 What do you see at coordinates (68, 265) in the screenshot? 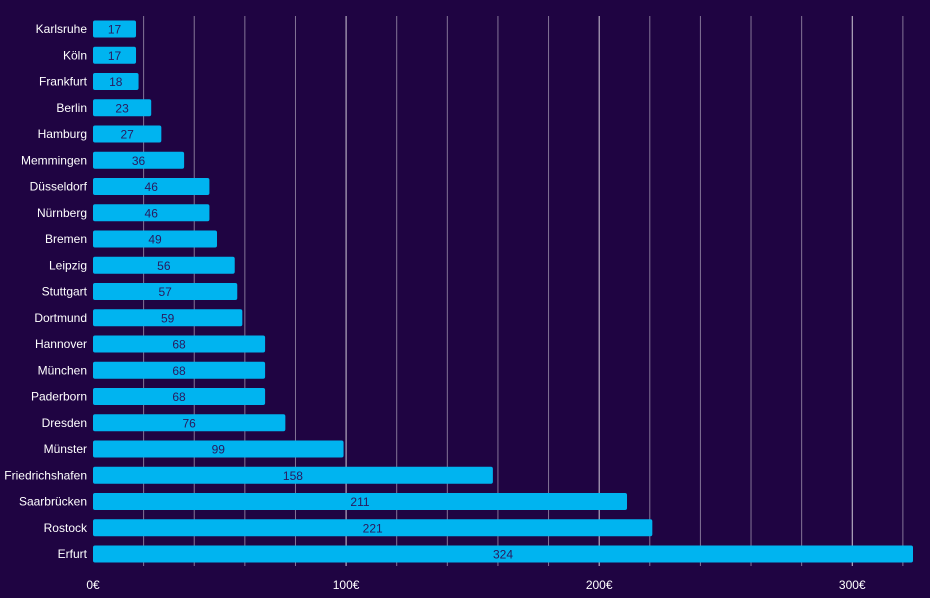
I see `category-label-9: Leipzig` at bounding box center [68, 265].